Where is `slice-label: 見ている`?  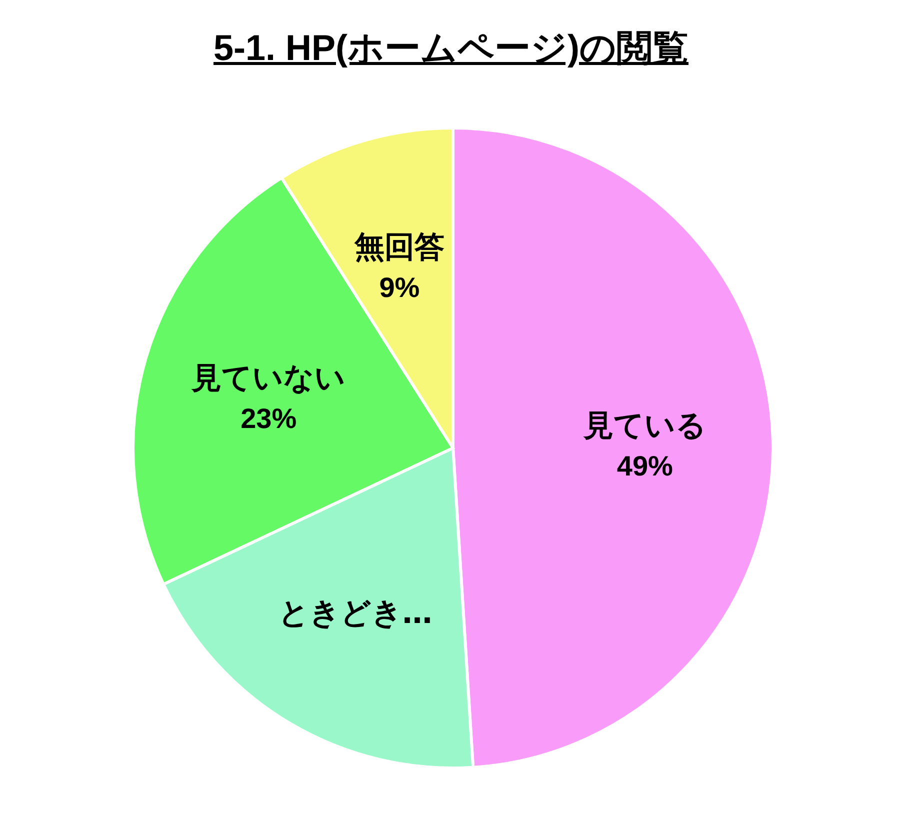 slice-label: 見ている is located at coordinates (644, 426).